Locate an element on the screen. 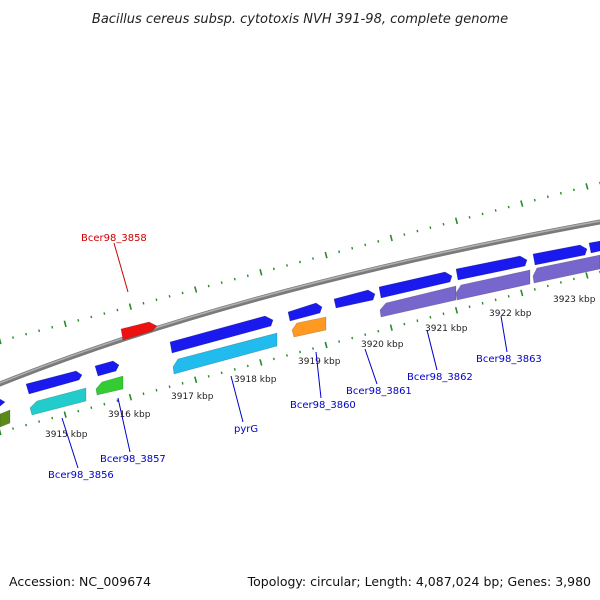 The width and height of the screenshot is (600, 600). gene-feature-highlighted is located at coordinates (139, 331).